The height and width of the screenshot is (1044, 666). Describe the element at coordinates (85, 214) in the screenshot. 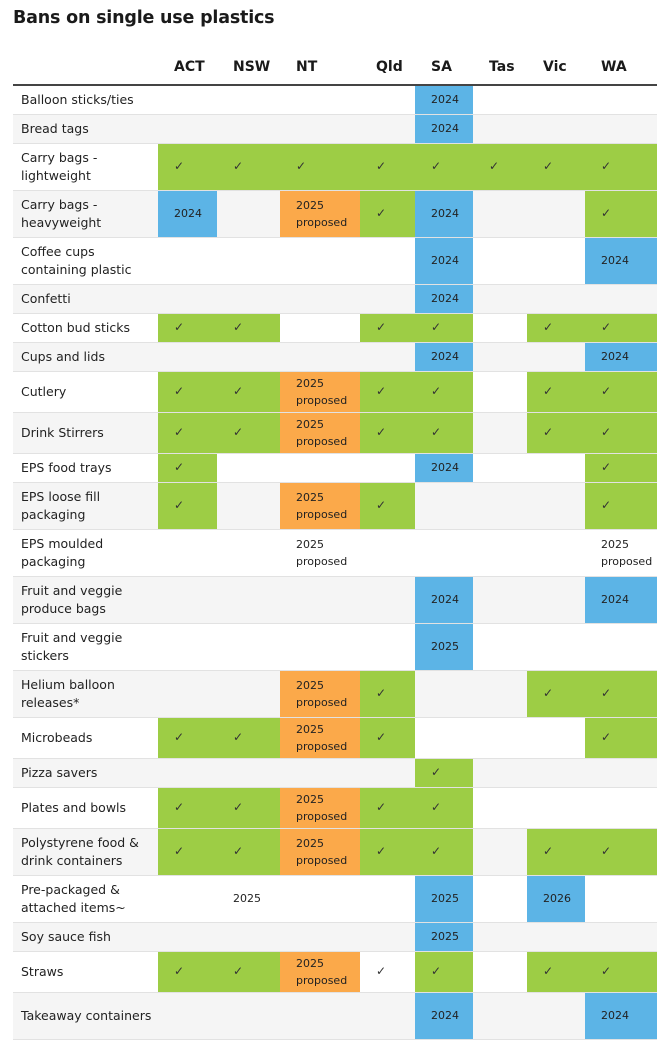

I see `row-label: Carry bags - heavyweight` at that location.